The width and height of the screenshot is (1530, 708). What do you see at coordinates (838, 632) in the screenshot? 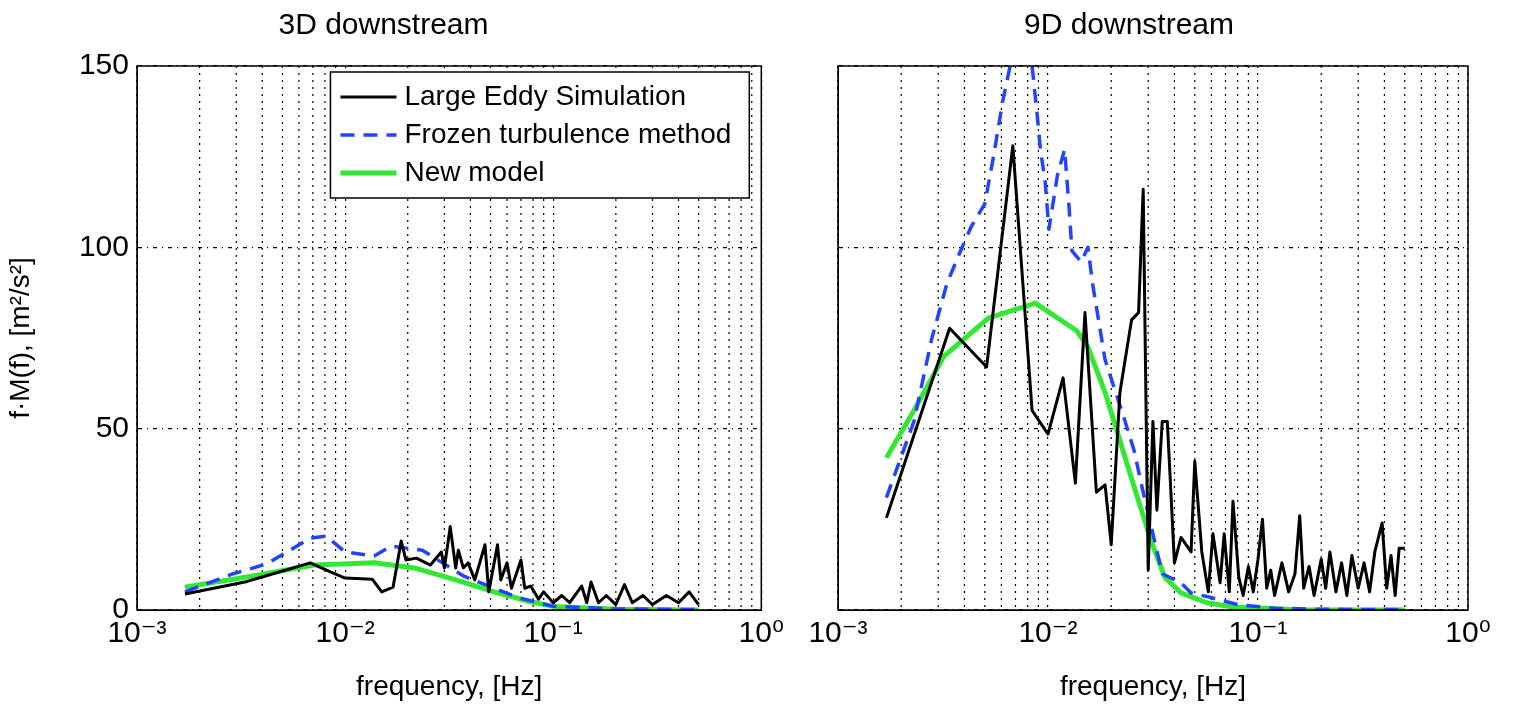
I see `x-tick-label: 10⁻³` at bounding box center [838, 632].